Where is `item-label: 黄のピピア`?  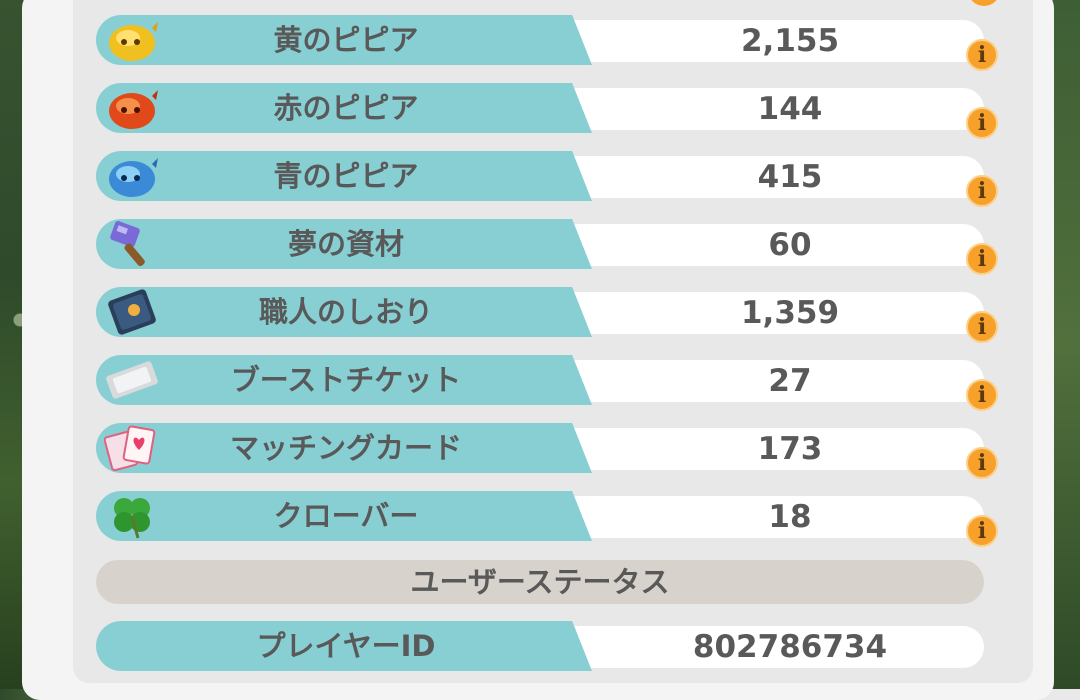 item-label: 黄のピピア is located at coordinates (346, 40).